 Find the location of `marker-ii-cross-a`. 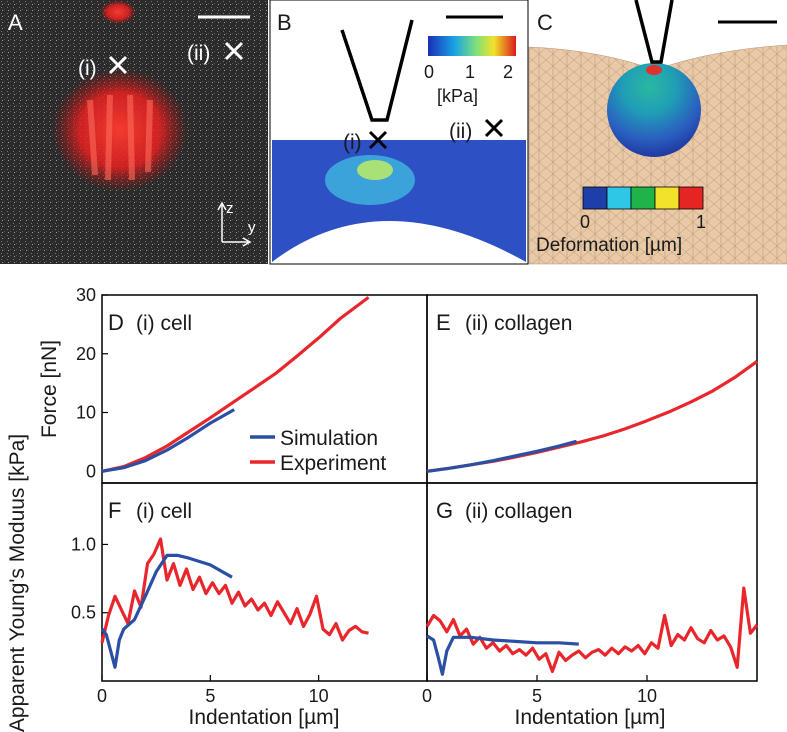

marker-ii-cross-a is located at coordinates (234, 51).